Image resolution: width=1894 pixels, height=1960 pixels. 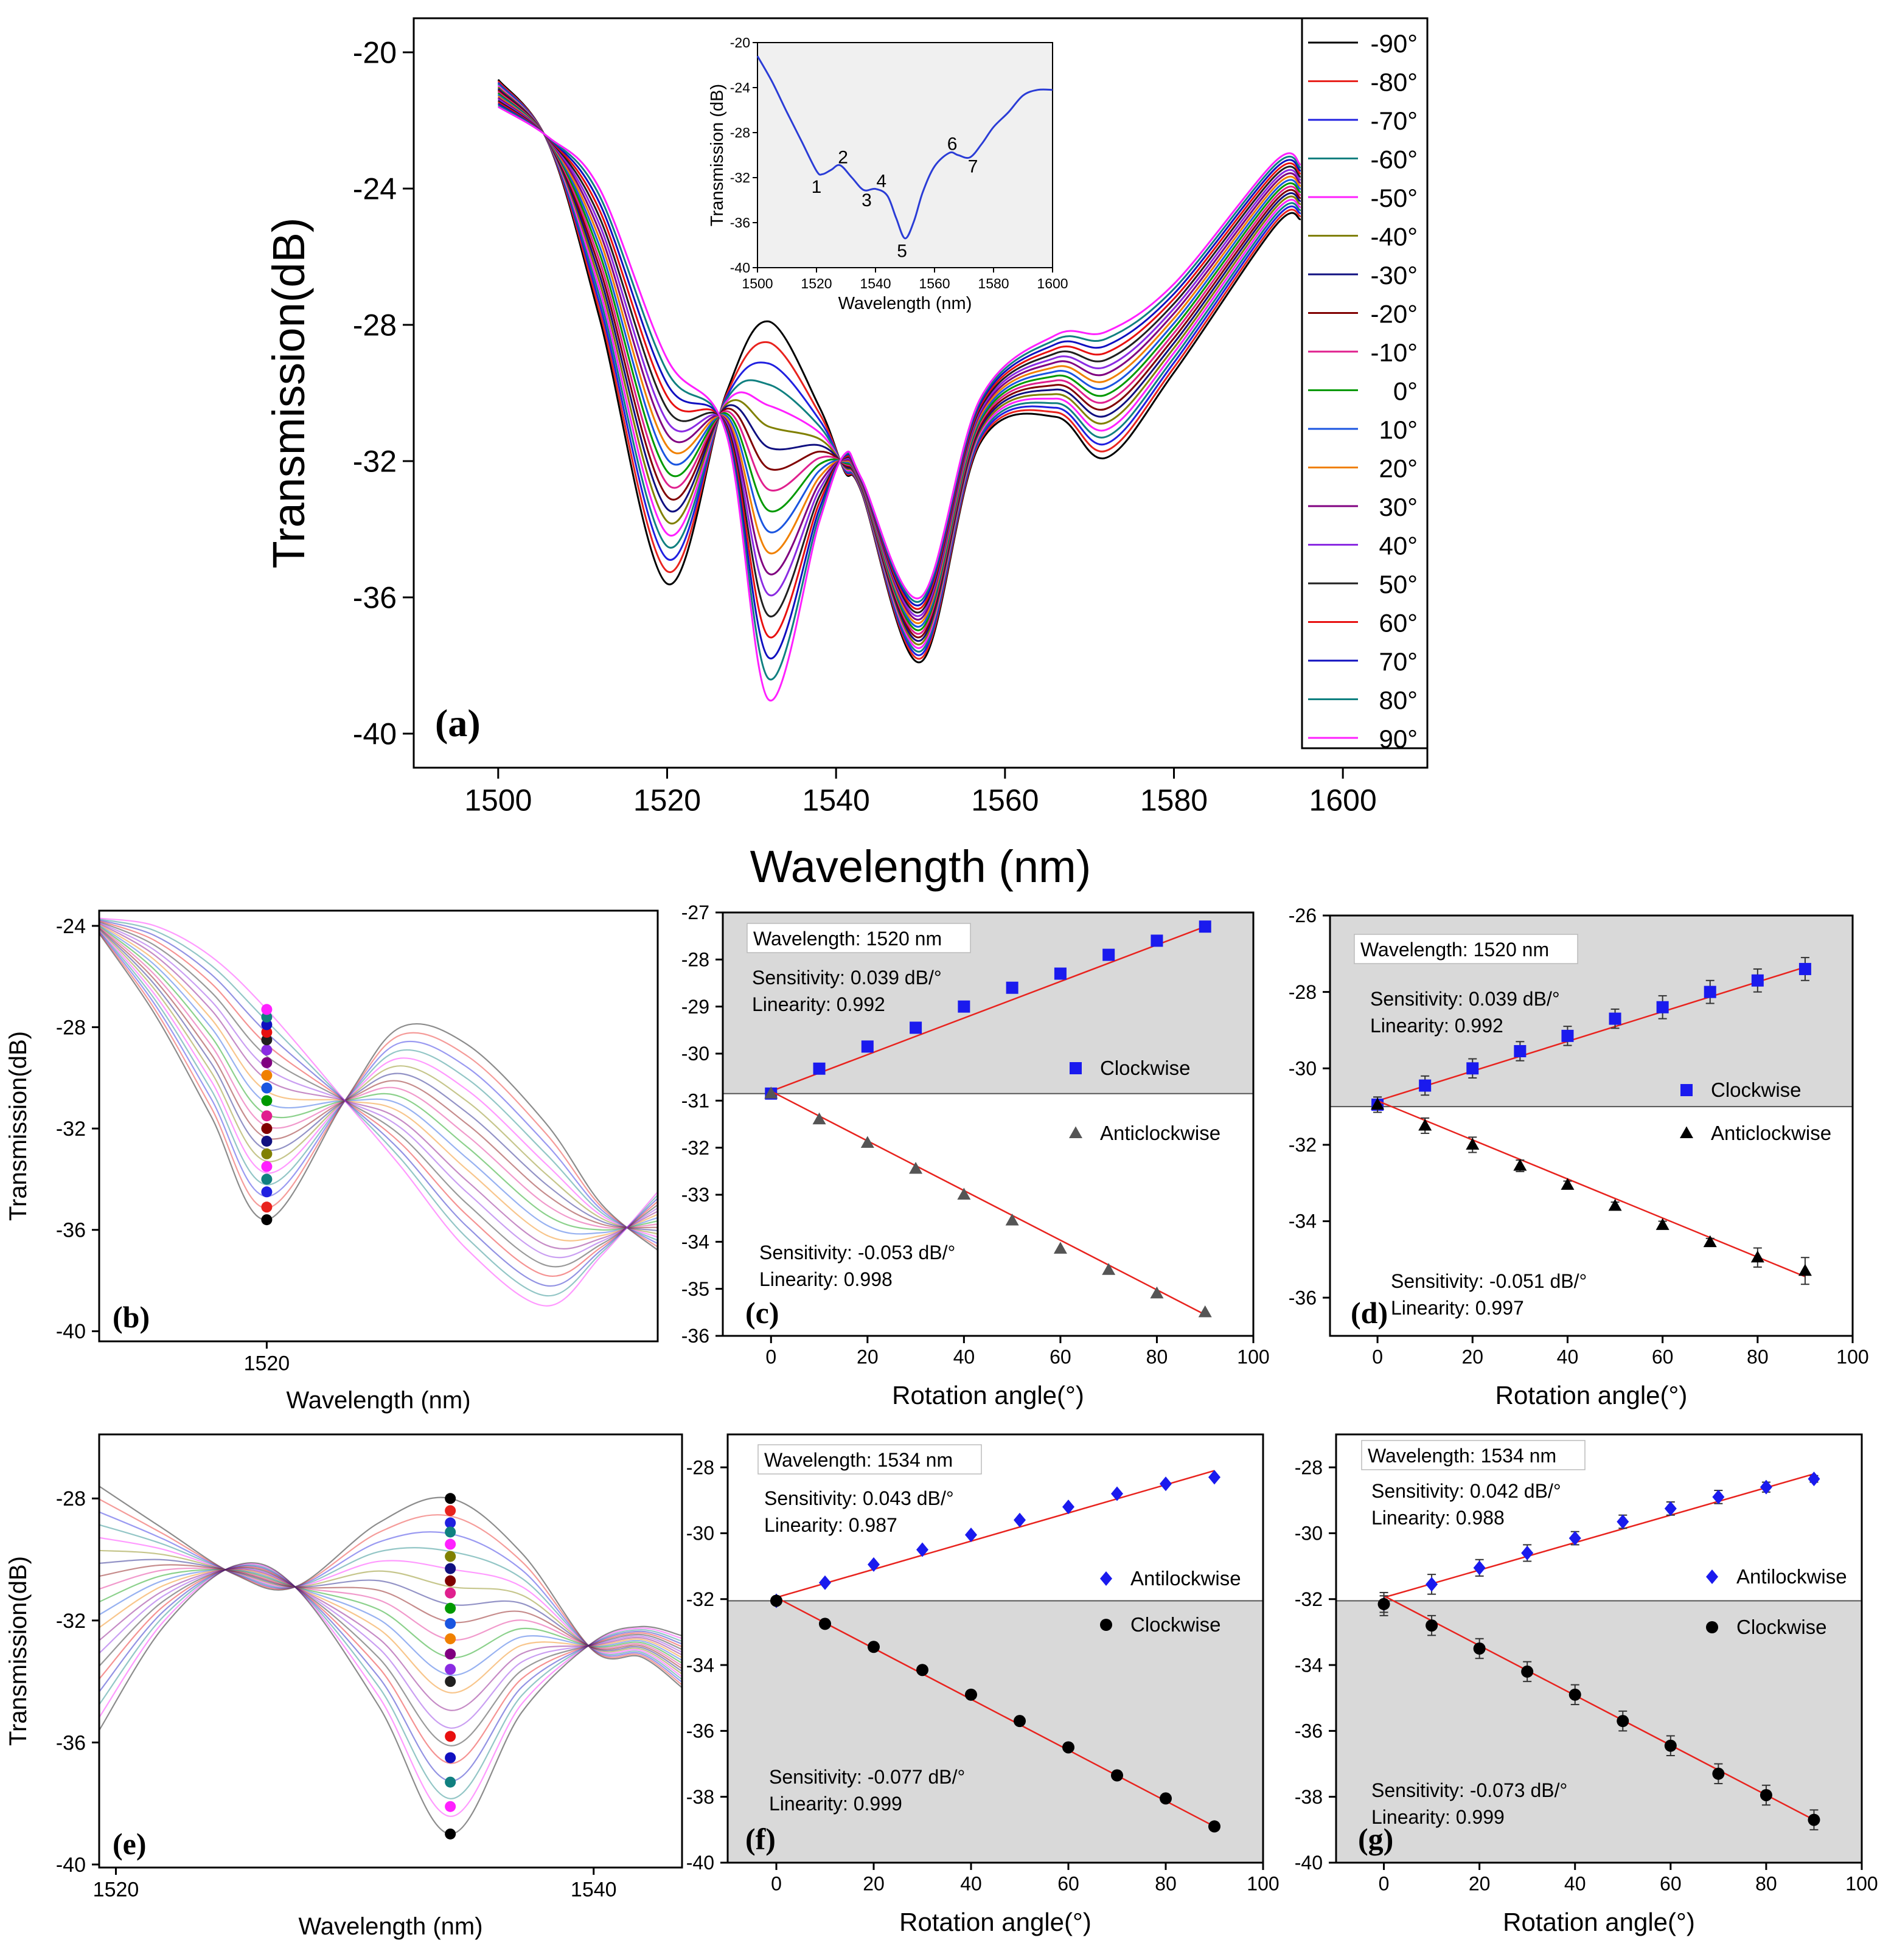 I want to click on x-tick-label: 20, so click(x=874, y=1884).